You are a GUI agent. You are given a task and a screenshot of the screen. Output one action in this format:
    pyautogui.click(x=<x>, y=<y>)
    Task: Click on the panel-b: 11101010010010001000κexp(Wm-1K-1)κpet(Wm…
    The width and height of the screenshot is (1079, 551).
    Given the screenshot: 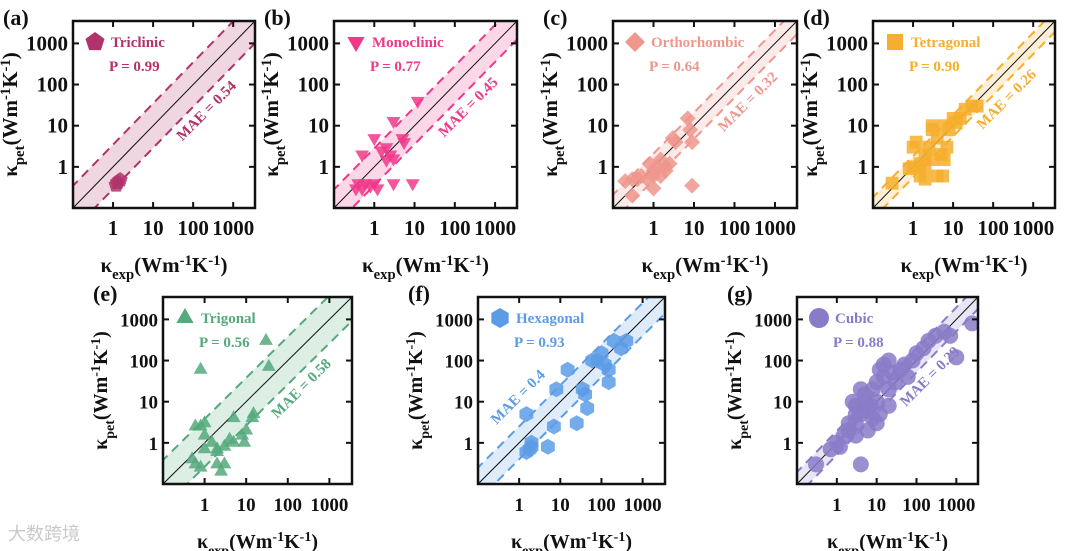 What is the action you would take?
    pyautogui.click(x=389, y=144)
    